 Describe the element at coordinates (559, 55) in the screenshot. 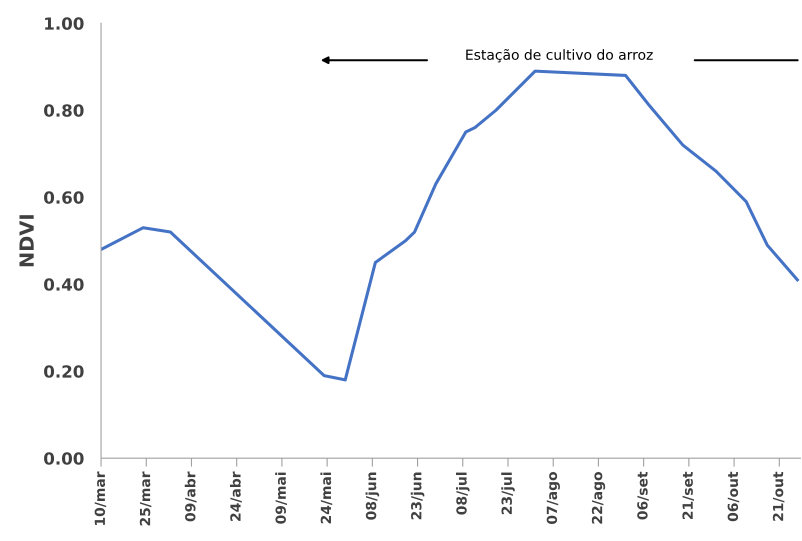

I see `annotation: Estação de cultivo do arroz` at that location.